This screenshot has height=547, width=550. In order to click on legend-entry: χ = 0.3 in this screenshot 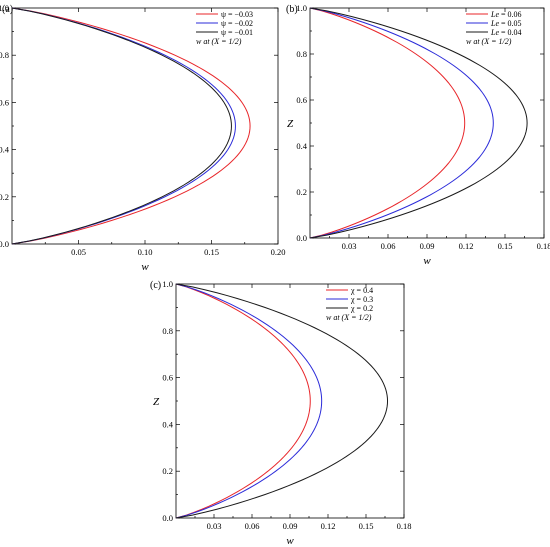, I will do `click(361, 299)`.